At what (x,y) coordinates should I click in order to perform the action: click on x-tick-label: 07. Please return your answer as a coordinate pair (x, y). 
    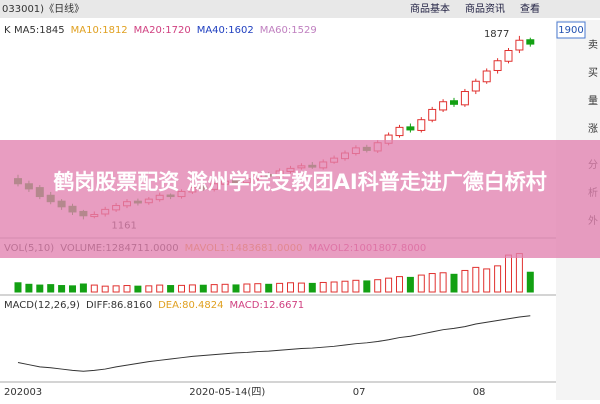
    Looking at the image, I should click on (359, 392).